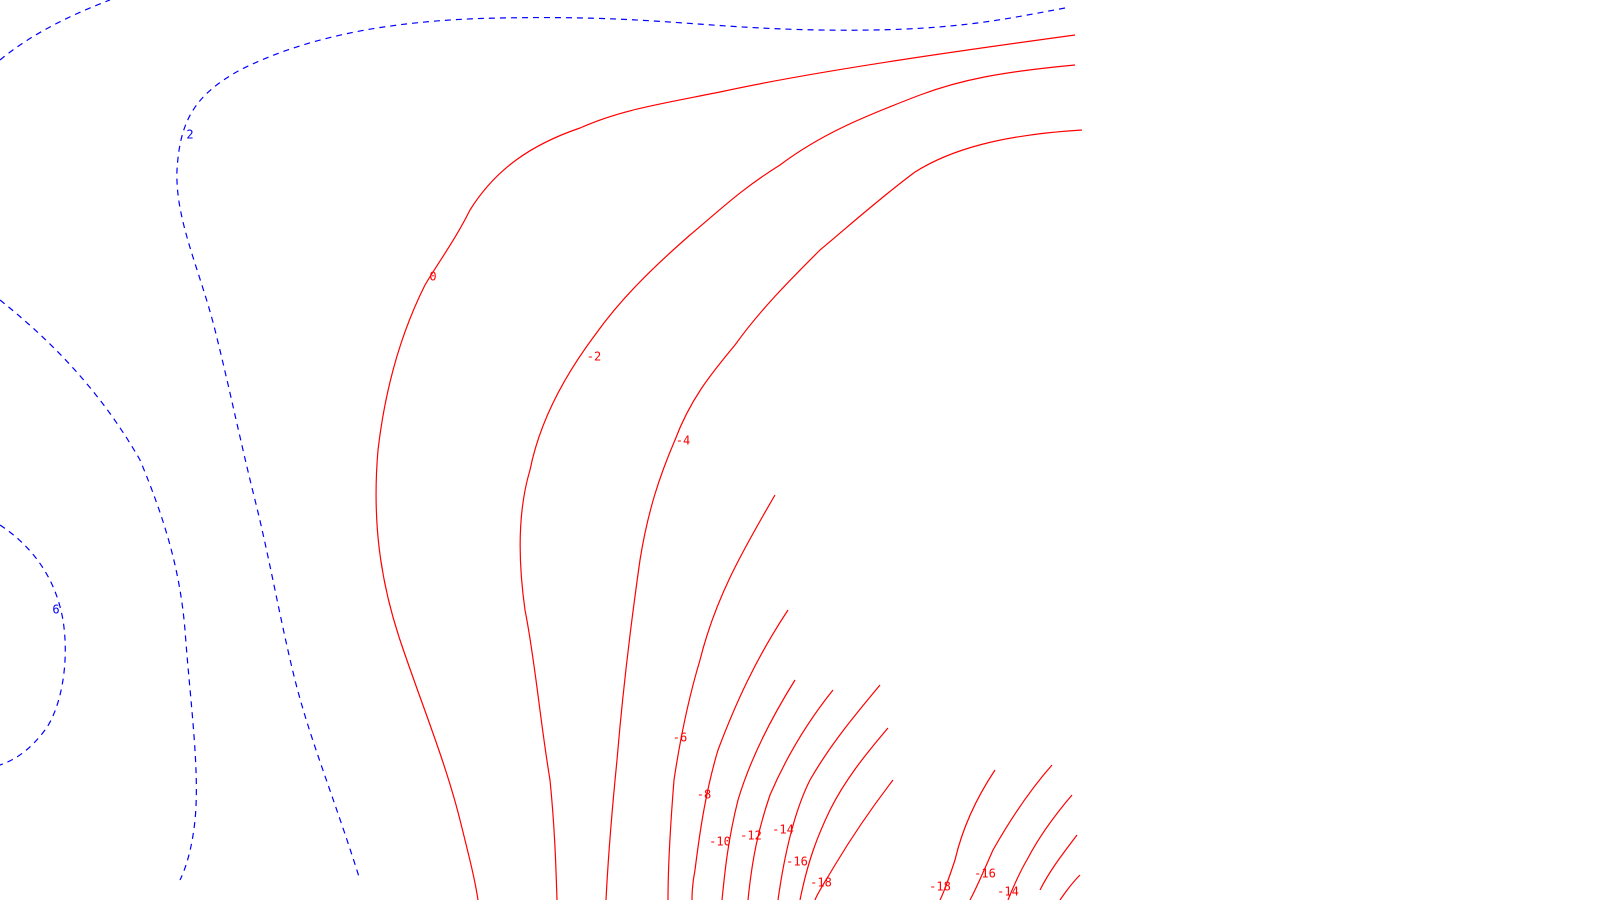  Describe the element at coordinates (797, 862) in the screenshot. I see `label-m16: -16` at that location.